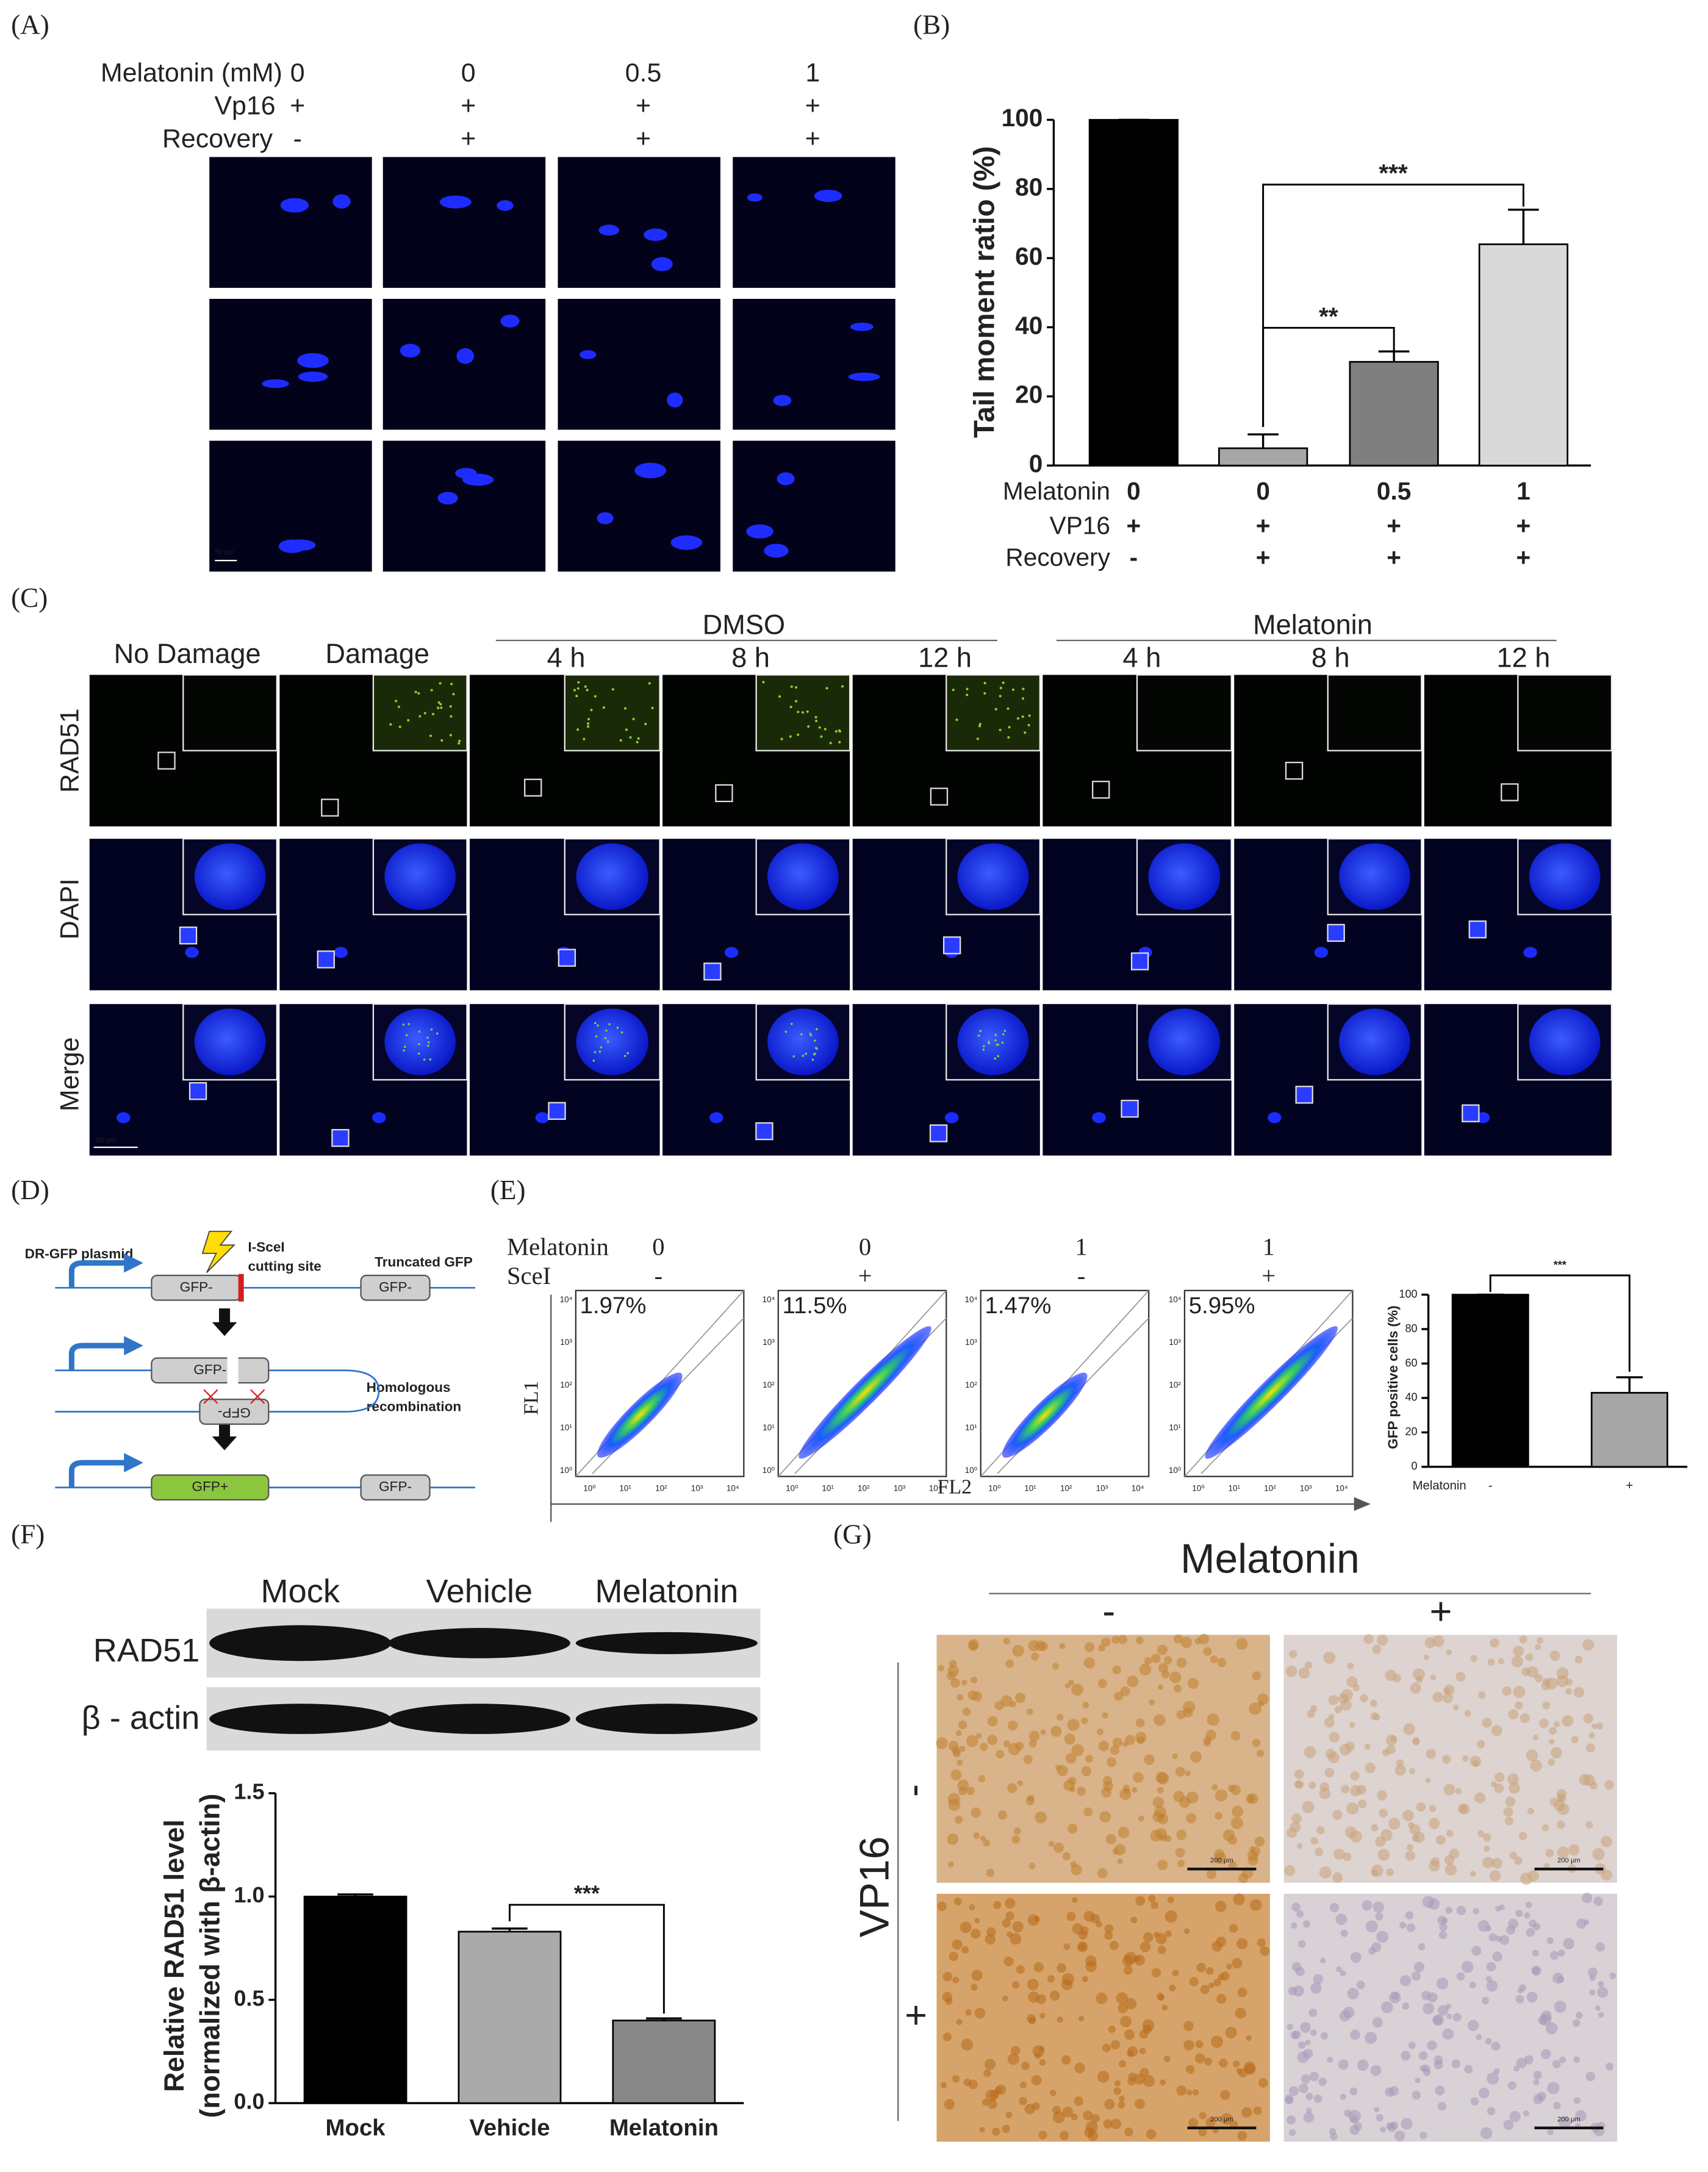  What do you see at coordinates (1629, 1486) in the screenshot?
I see `x-tick-label: +` at bounding box center [1629, 1486].